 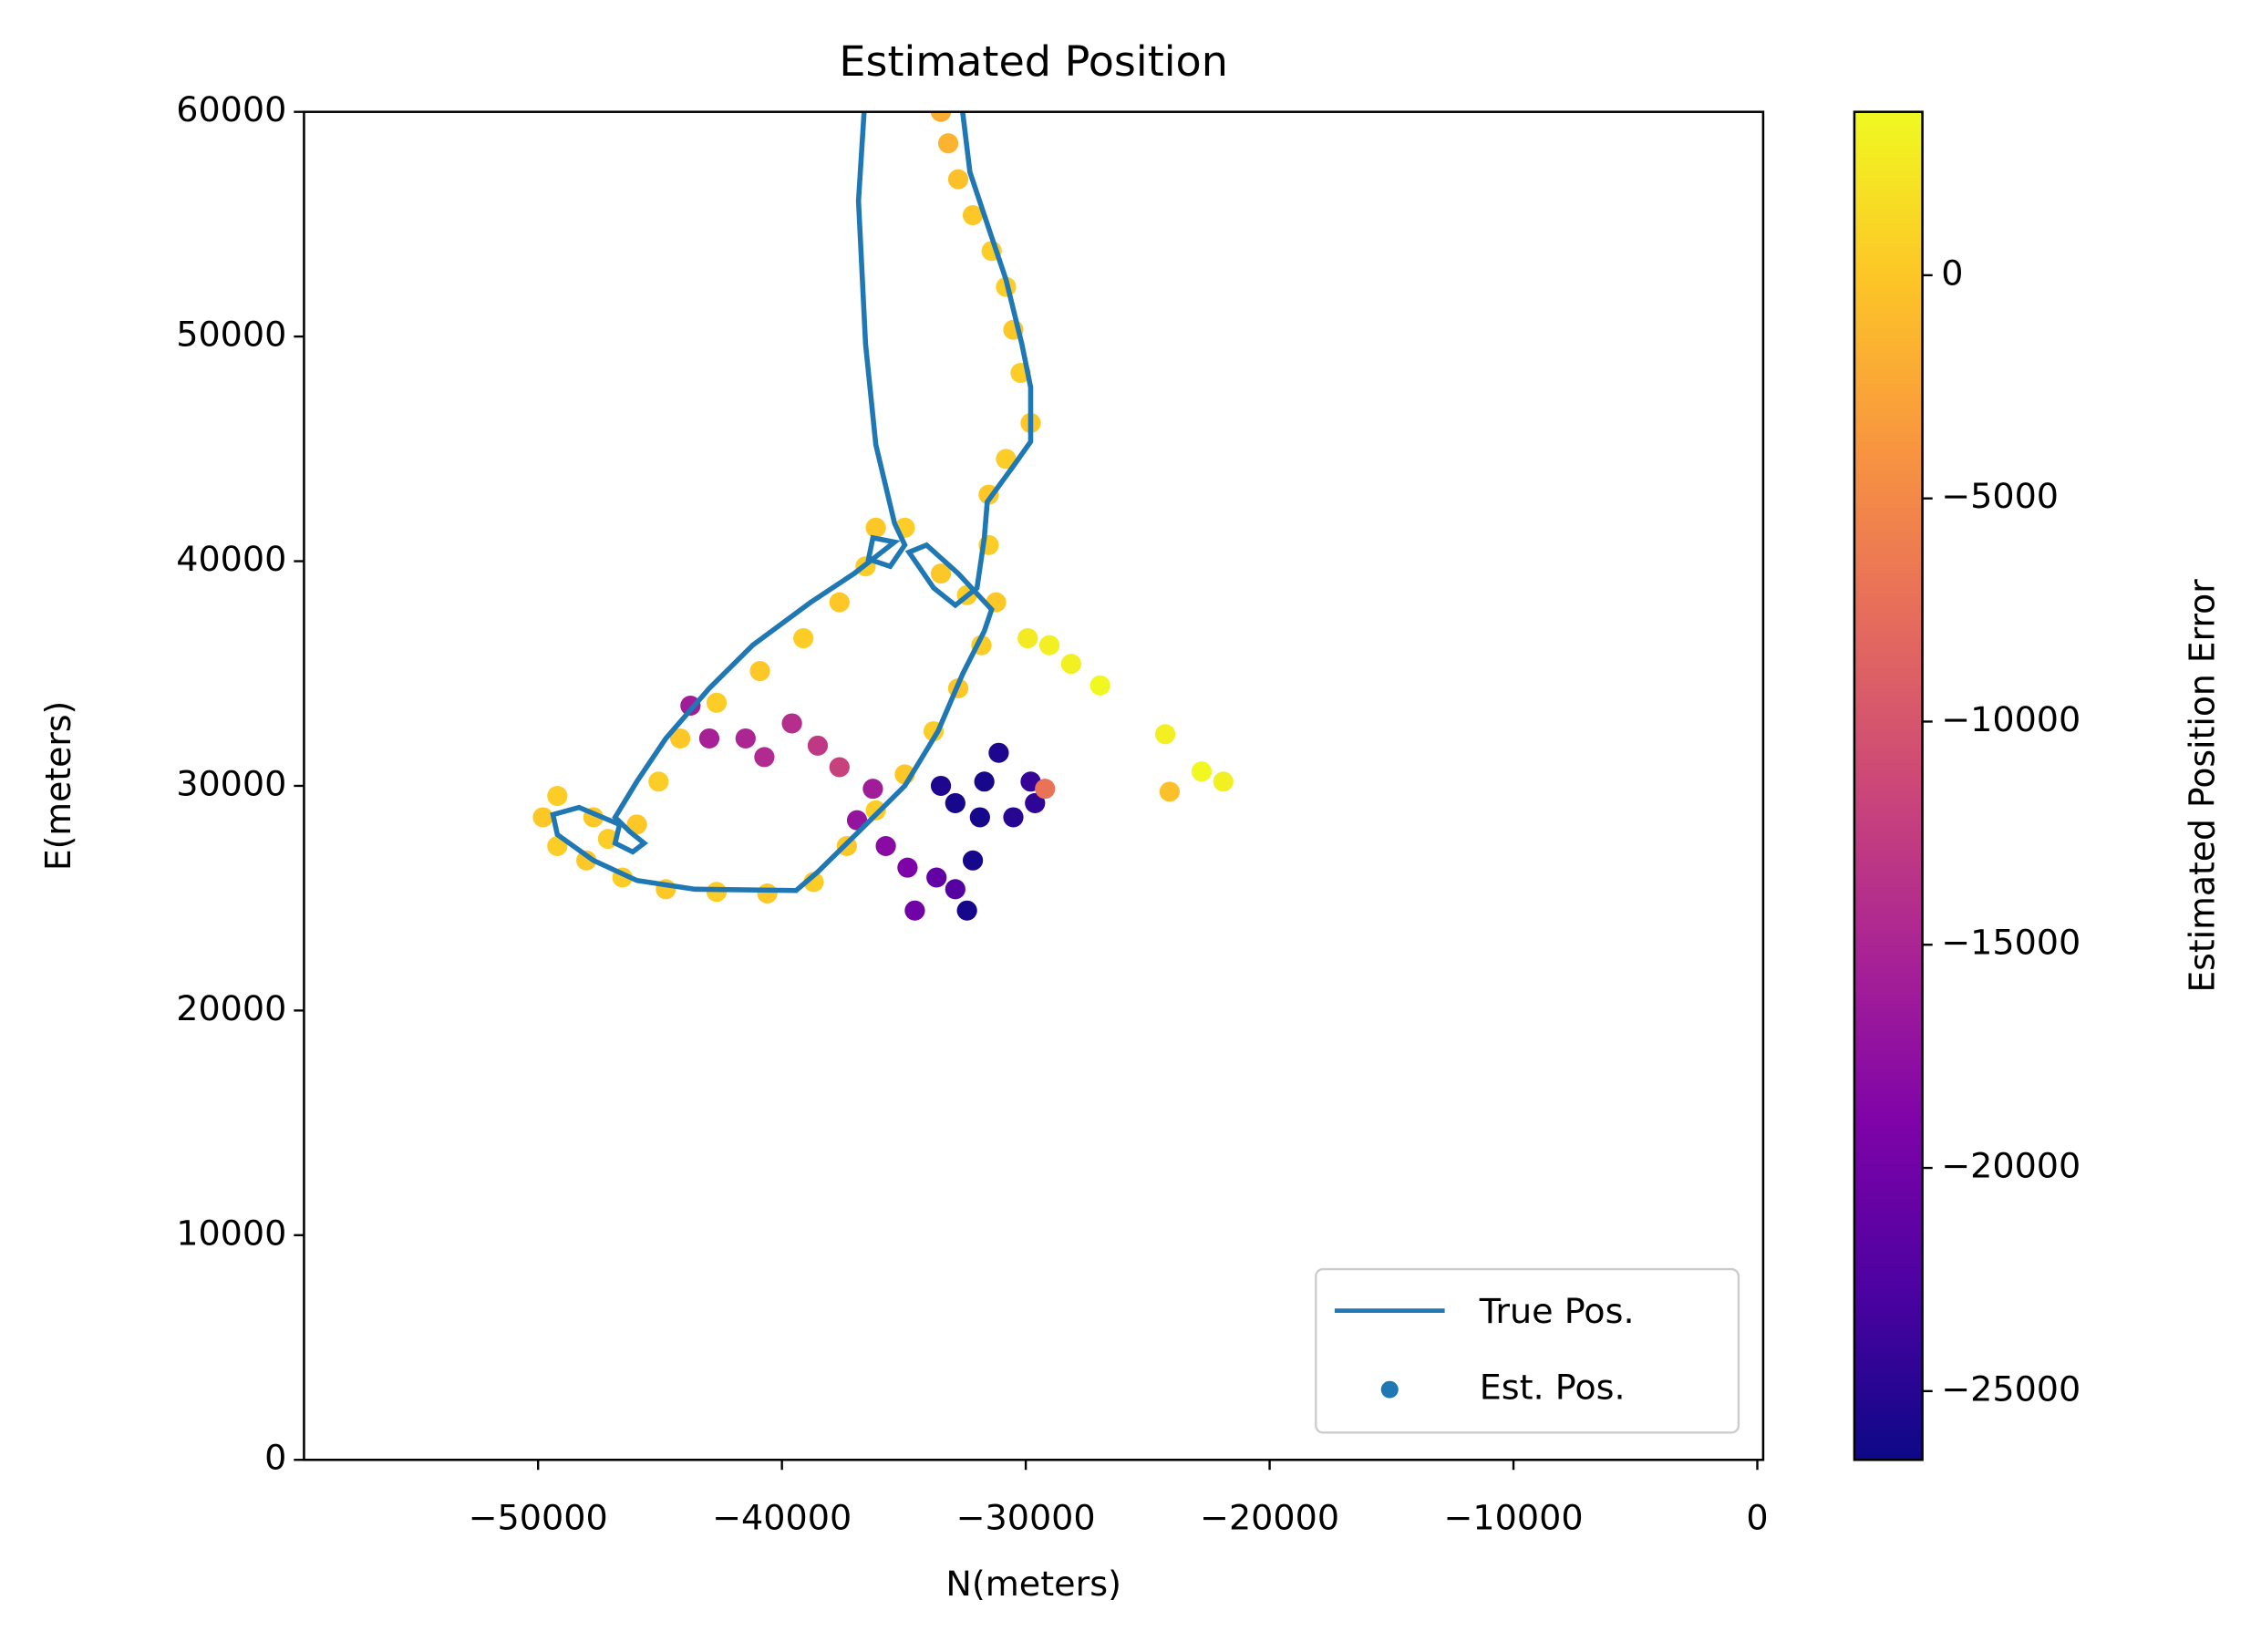 I want to click on y-tick-label: 30000, so click(x=231, y=784).